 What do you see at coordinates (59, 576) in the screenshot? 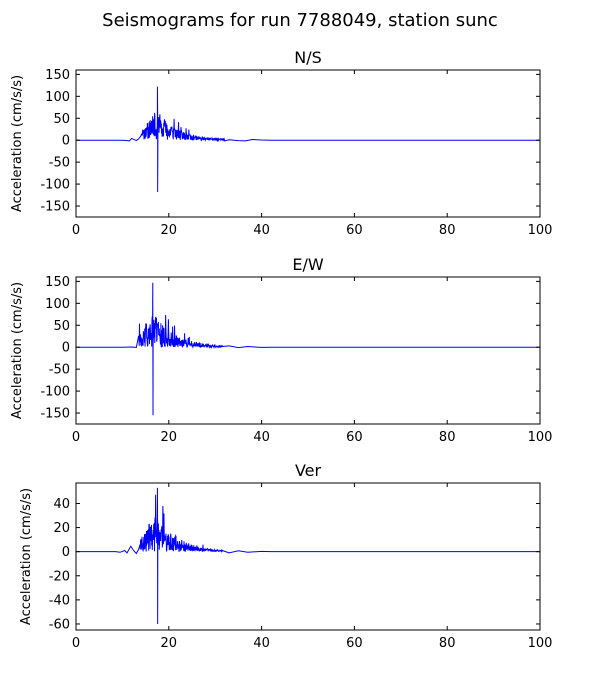
I see `y-tick-label-ver--20: -20` at bounding box center [59, 576].